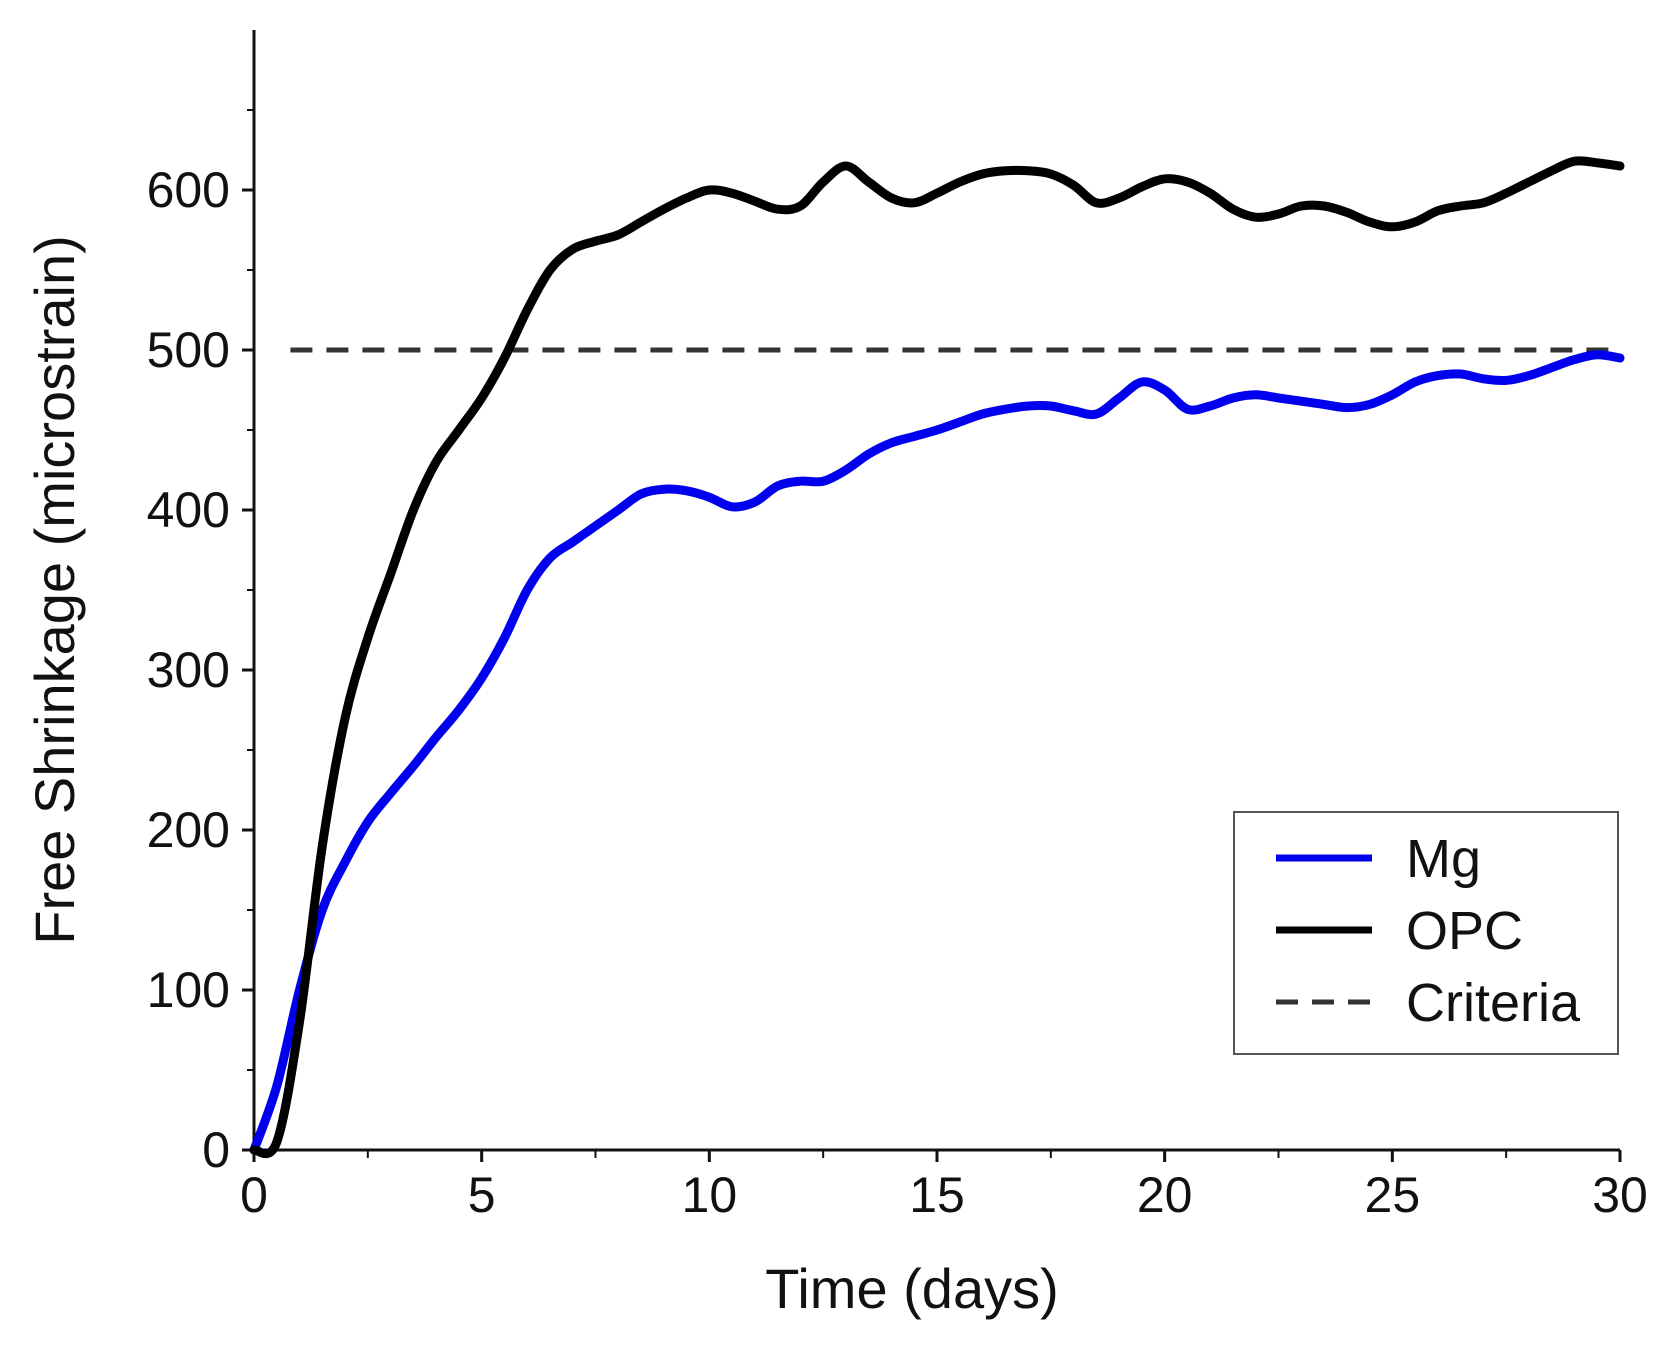 This screenshot has width=1670, height=1348. Describe the element at coordinates (188, 190) in the screenshot. I see `y-tick-label-600: 600` at that location.